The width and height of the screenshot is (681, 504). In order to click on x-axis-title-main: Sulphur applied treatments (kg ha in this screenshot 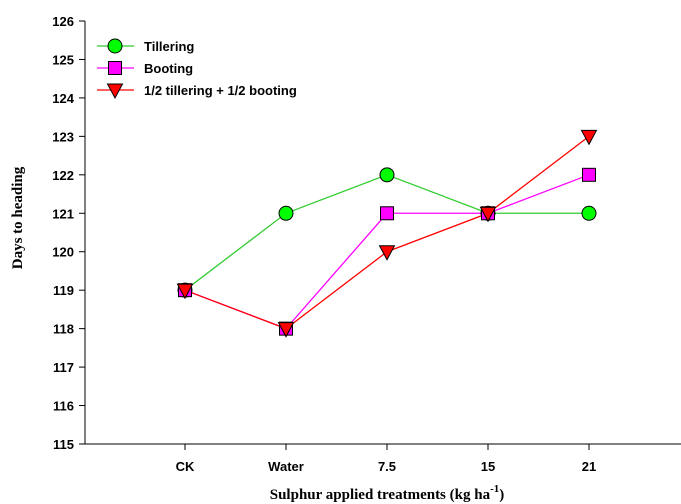, I will do `click(380, 495)`.